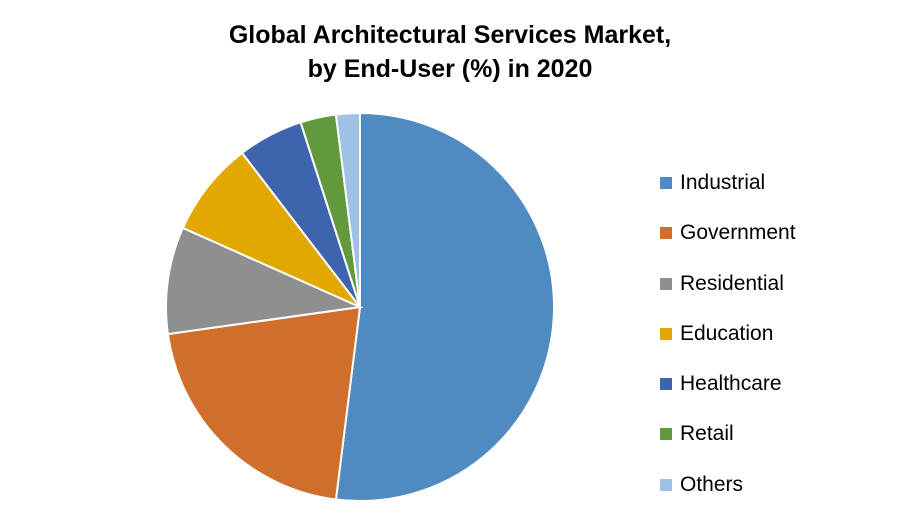 Image resolution: width=900 pixels, height=525 pixels. I want to click on pie-slice-government, so click(264, 403).